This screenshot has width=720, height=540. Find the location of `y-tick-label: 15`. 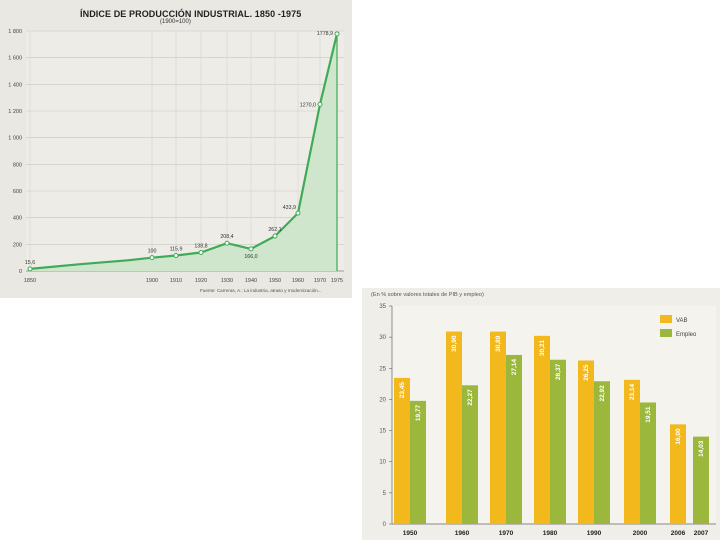

y-tick-label: 15 is located at coordinates (382, 432).